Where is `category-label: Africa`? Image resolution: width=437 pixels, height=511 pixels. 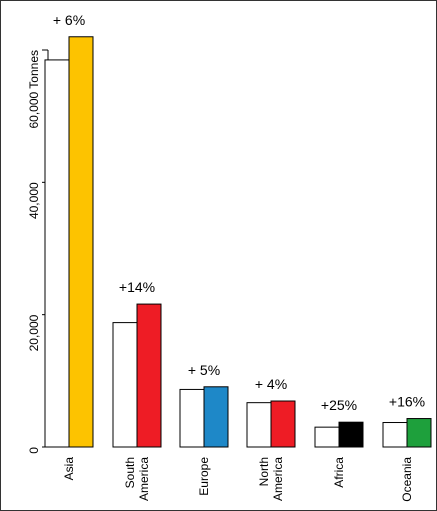 category-label: Africa is located at coordinates (339, 472).